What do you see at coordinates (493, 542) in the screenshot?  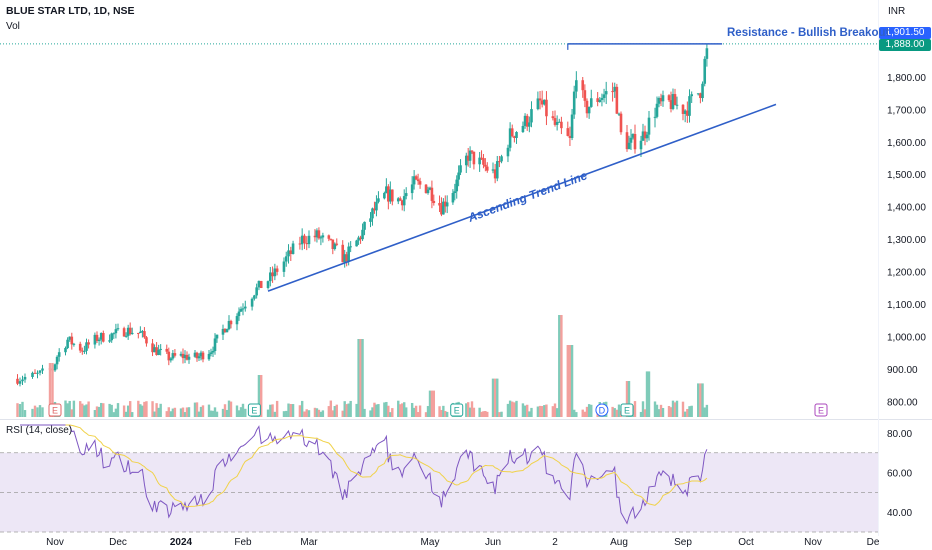 I see `time-axis-label: Jun` at bounding box center [493, 542].